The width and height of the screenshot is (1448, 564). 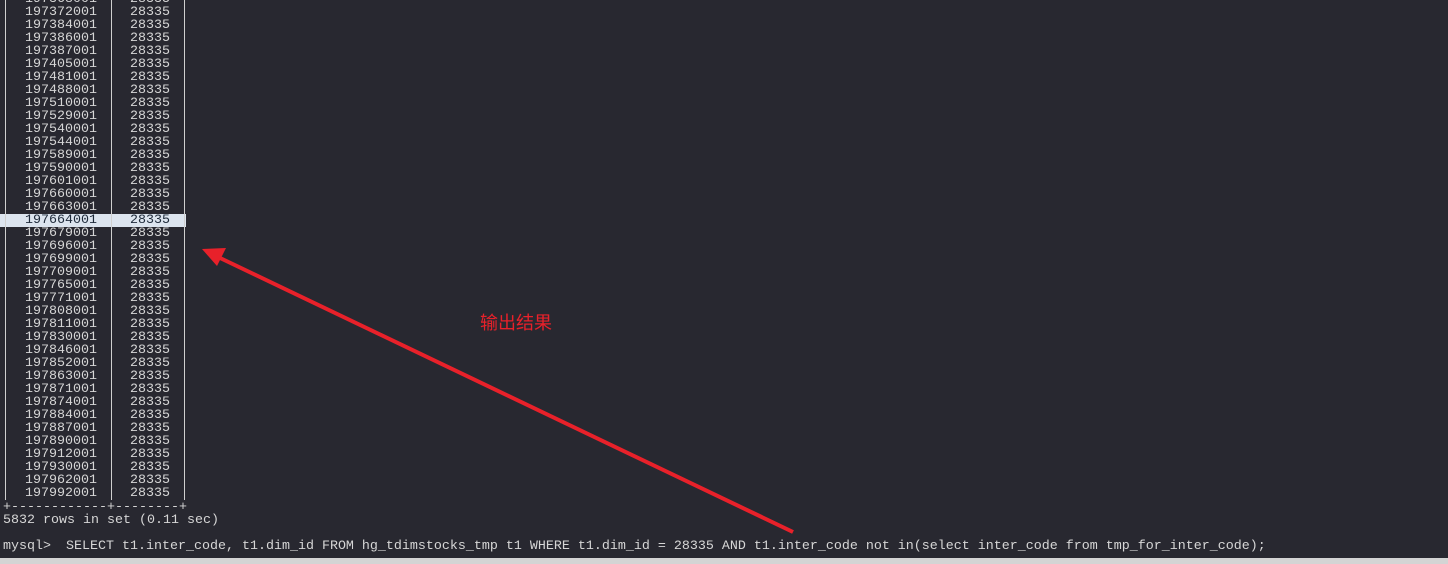 I want to click on inter-code-cell: 197540001, so click(x=61, y=129).